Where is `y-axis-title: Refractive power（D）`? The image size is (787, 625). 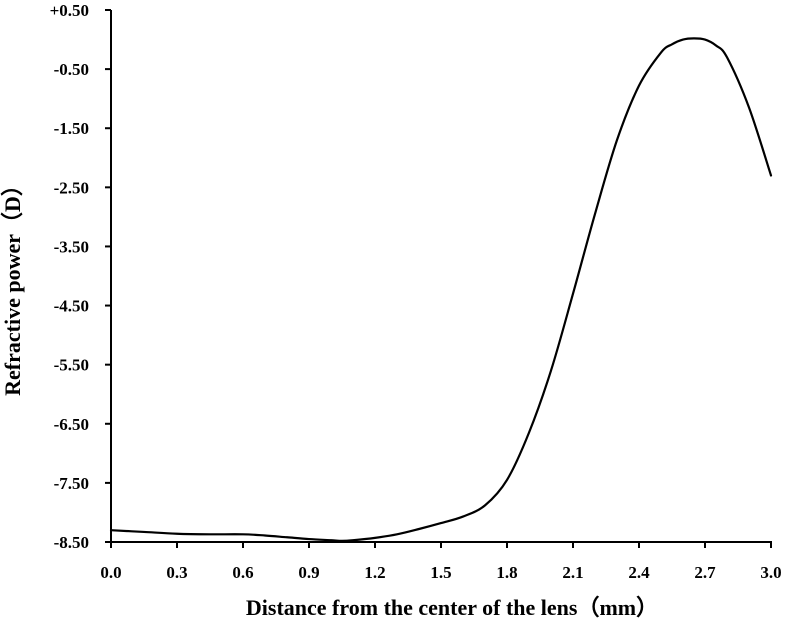 y-axis-title: Refractive power（D） is located at coordinates (12, 285).